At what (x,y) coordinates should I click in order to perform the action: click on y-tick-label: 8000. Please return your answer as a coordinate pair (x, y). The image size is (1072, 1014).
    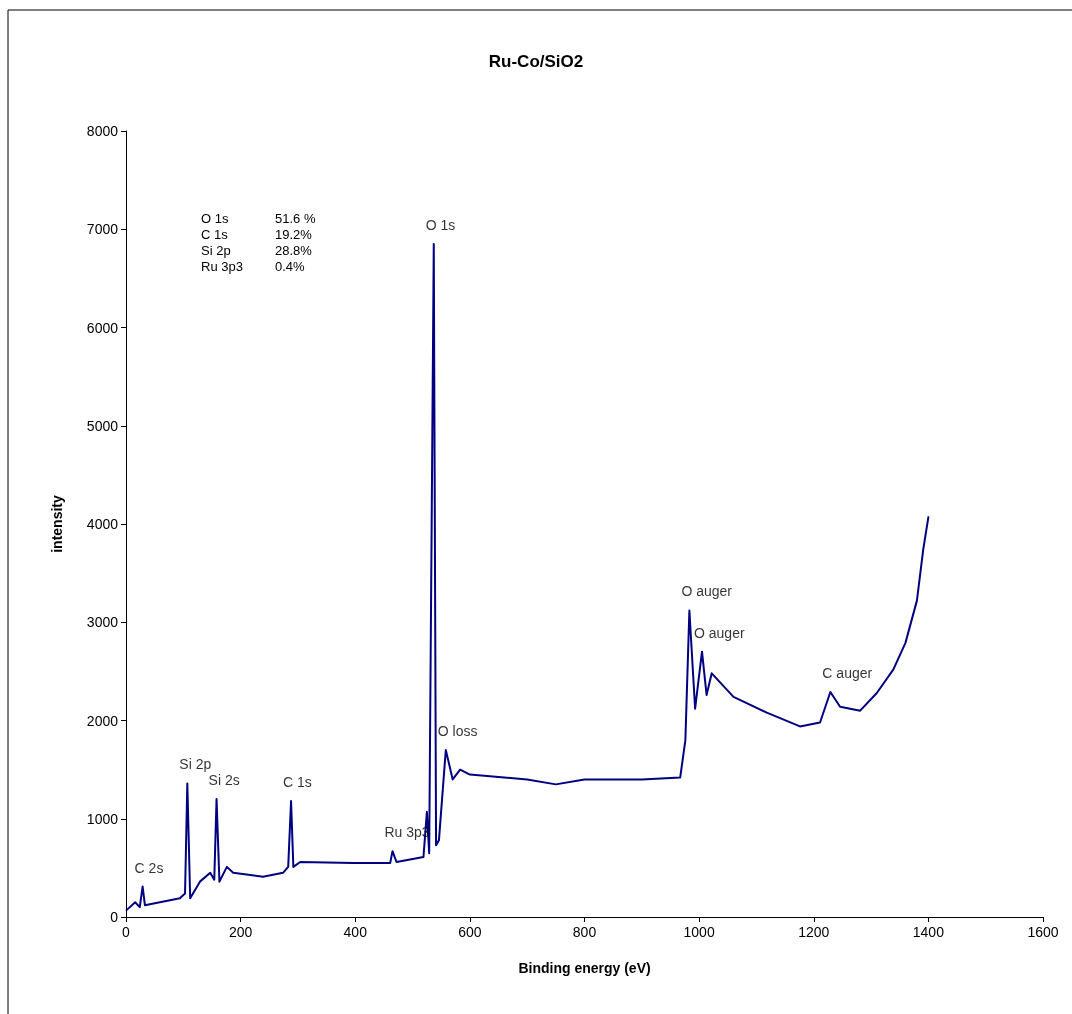
    Looking at the image, I should click on (102, 131).